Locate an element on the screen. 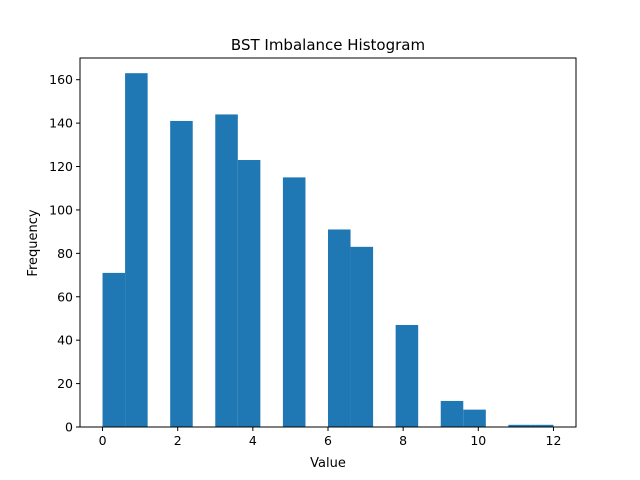  x-tick-label: 2 is located at coordinates (178, 440).